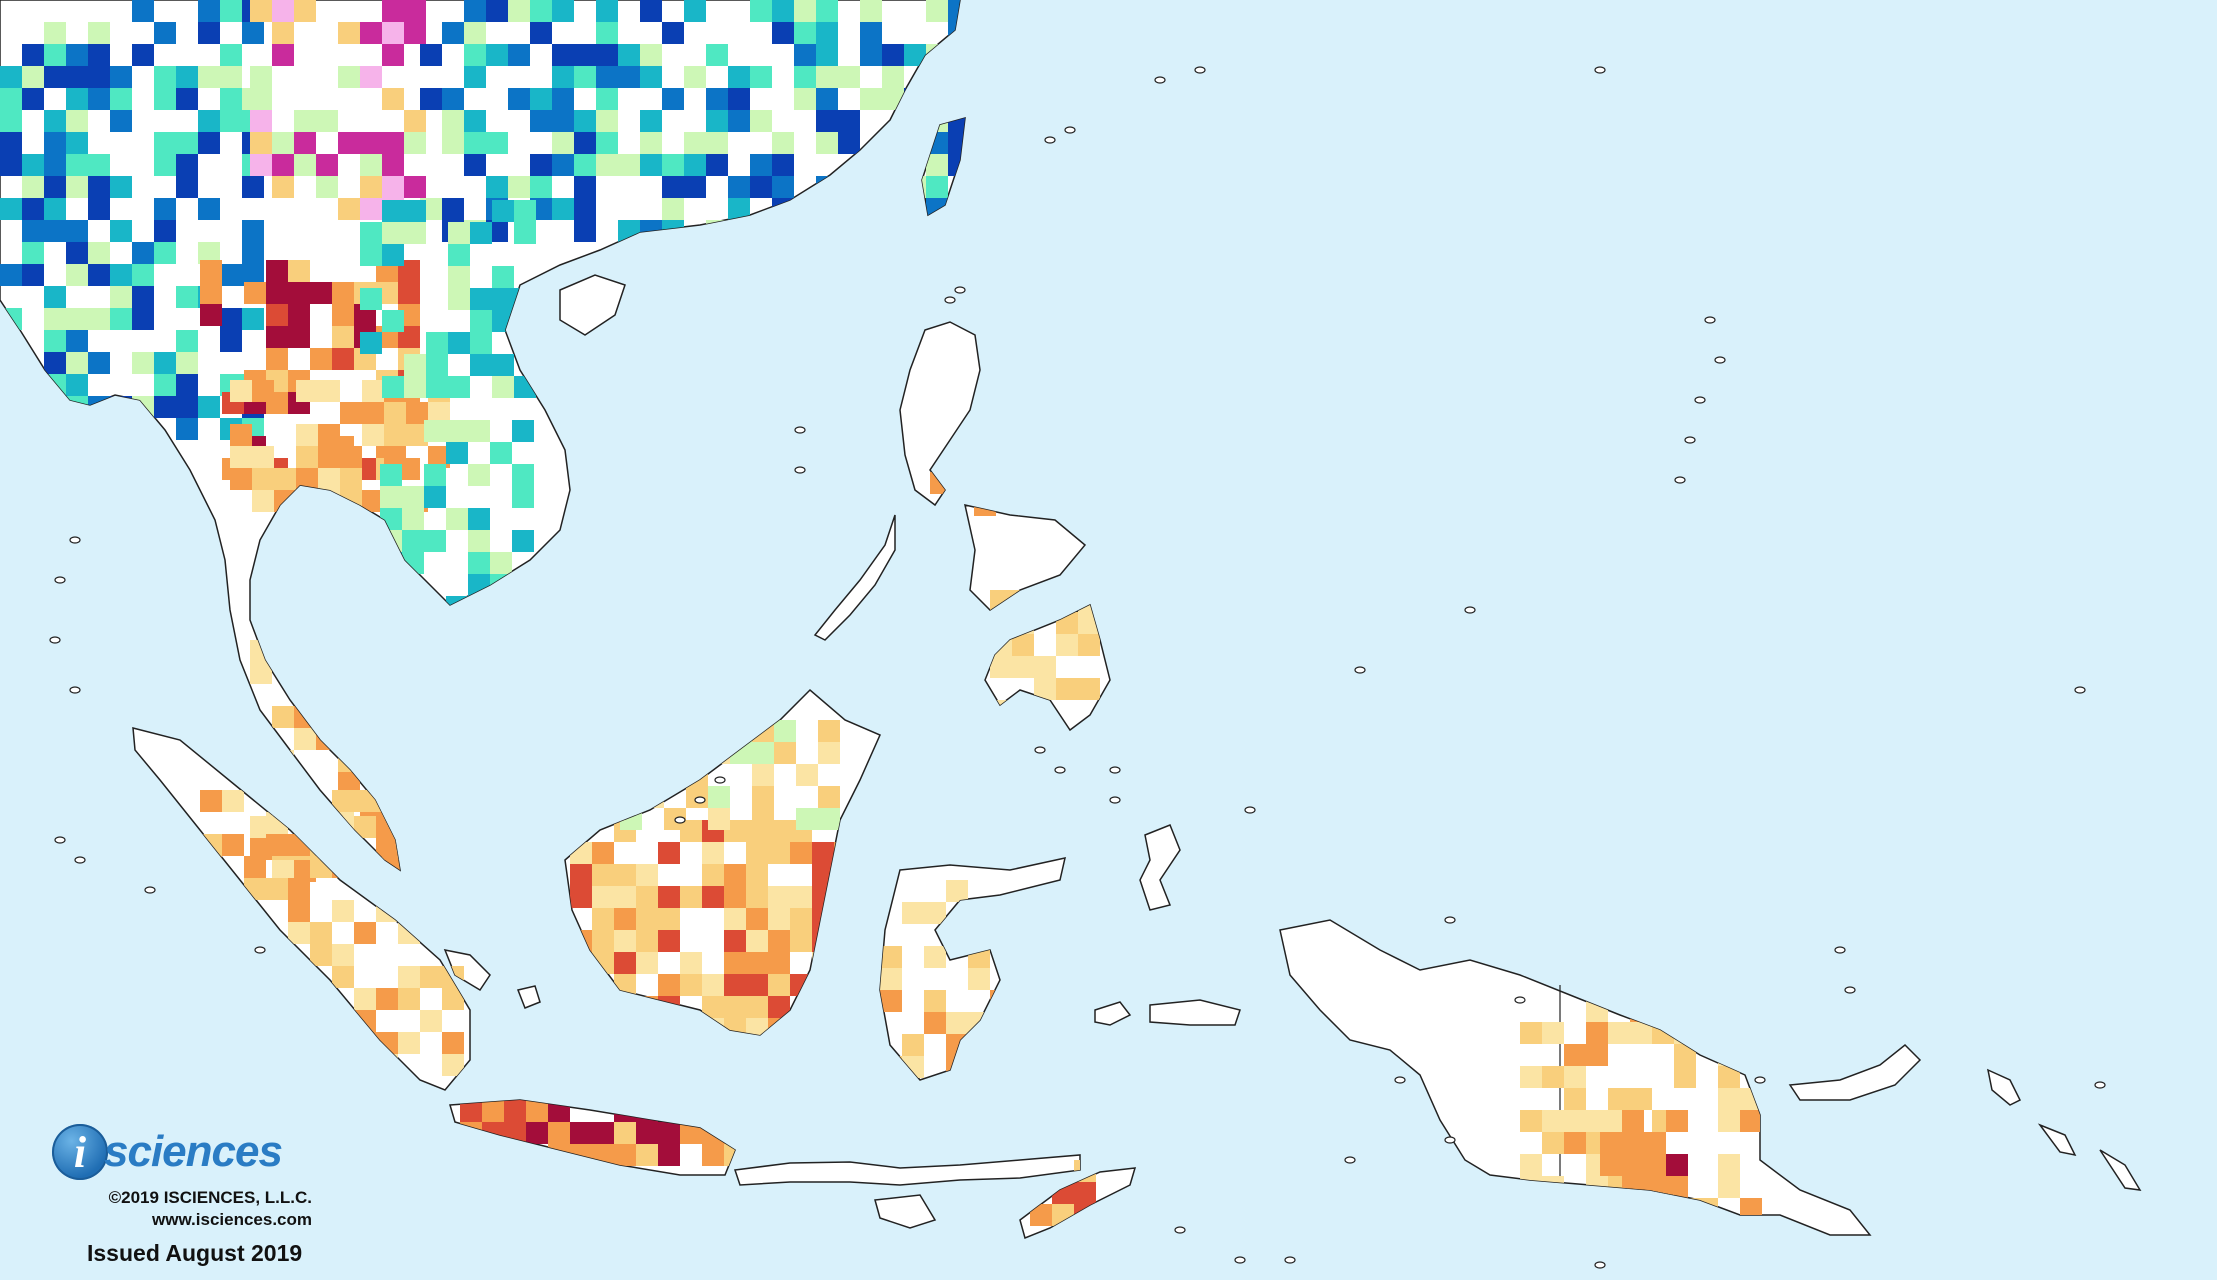  Describe the element at coordinates (182, 1152) in the screenshot. I see `isciences-logo: i sciences` at that location.